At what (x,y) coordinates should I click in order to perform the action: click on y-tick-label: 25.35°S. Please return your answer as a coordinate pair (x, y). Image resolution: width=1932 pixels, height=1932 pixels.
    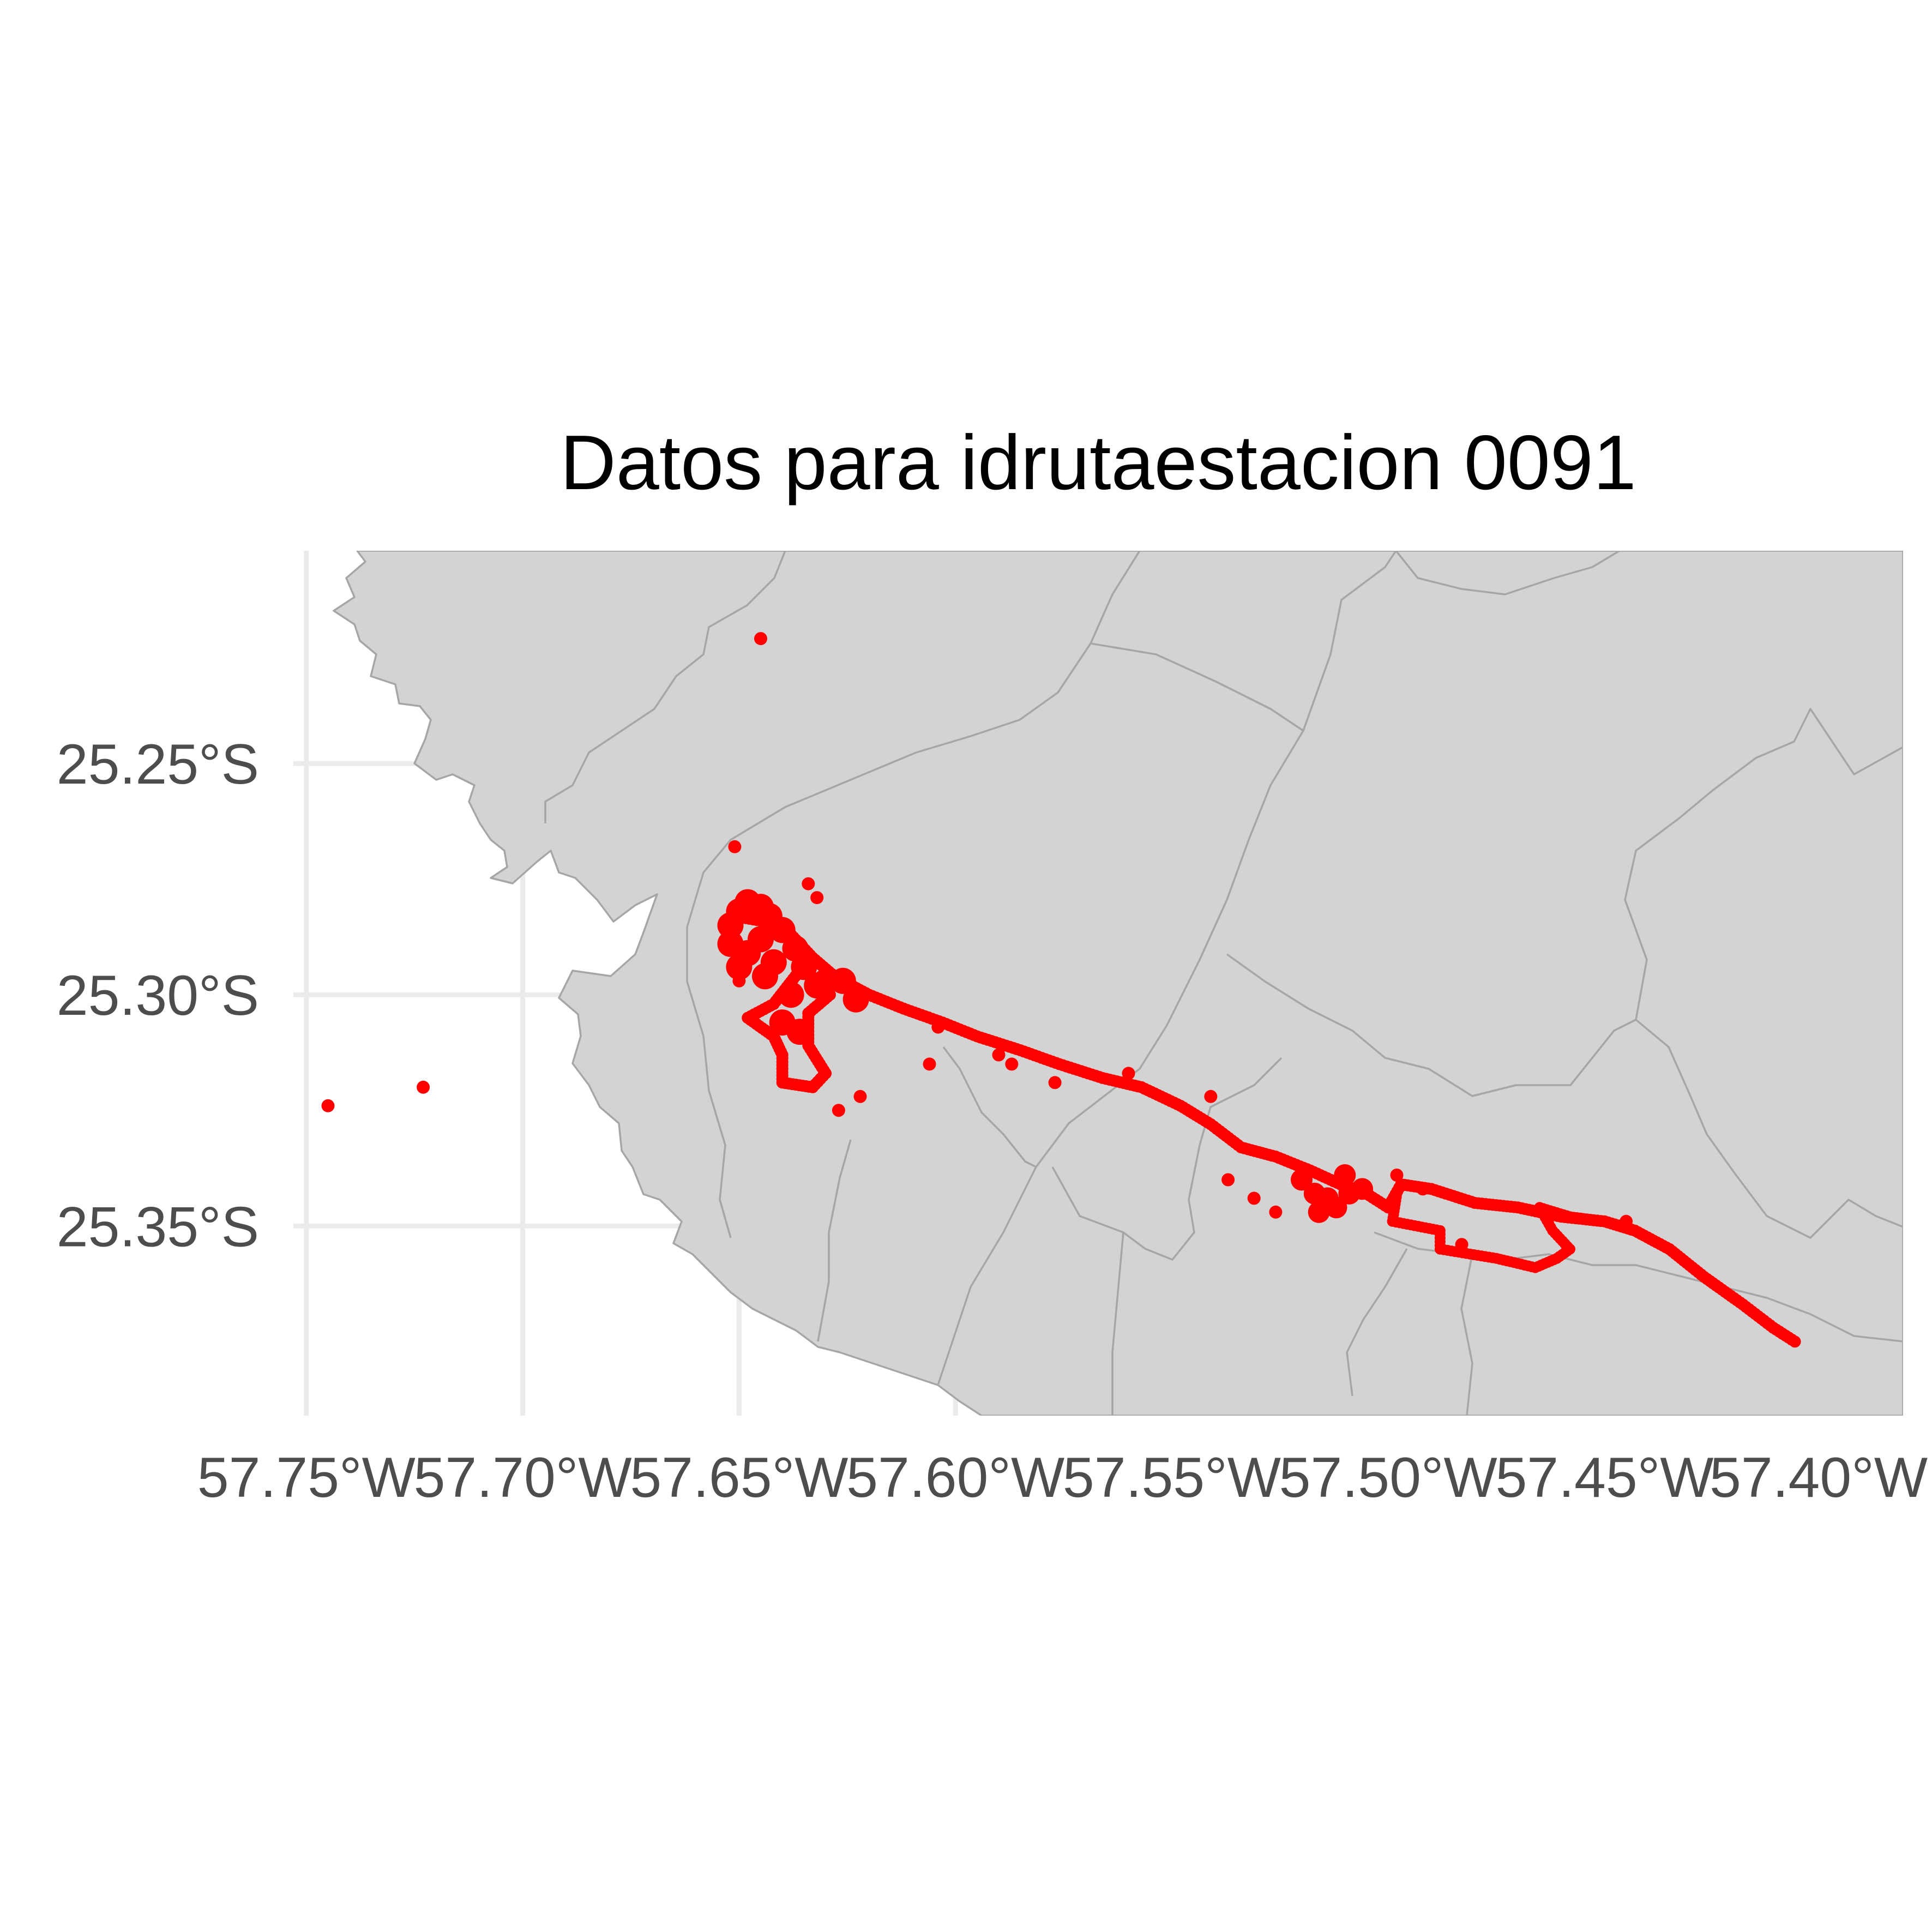
    Looking at the image, I should click on (158, 1227).